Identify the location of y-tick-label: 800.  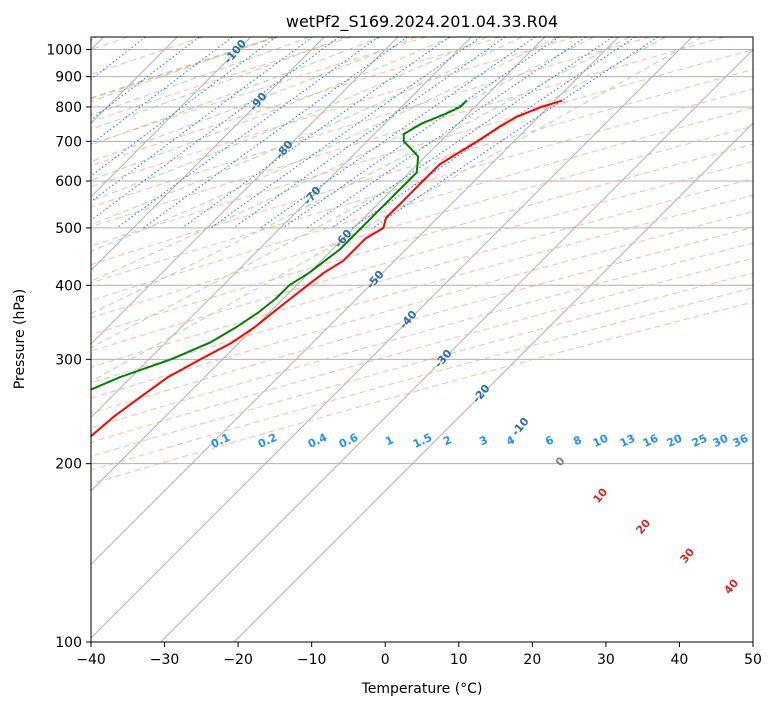
(68, 108).